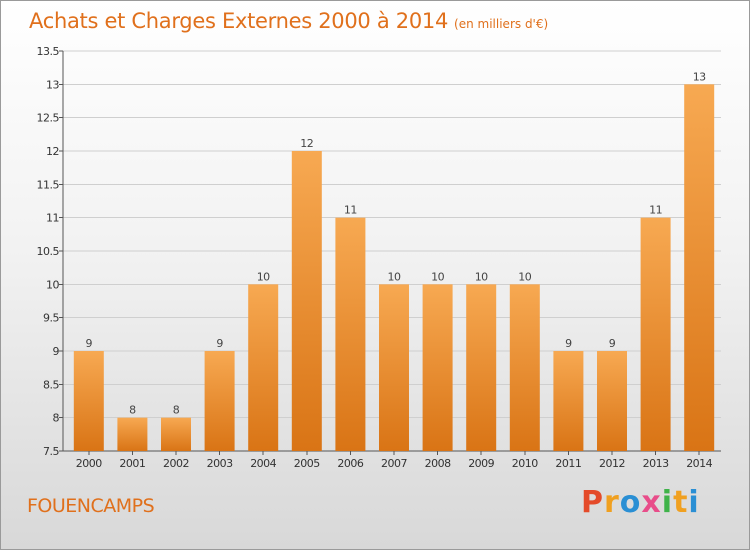 This screenshot has height=550, width=750. I want to click on y-tick-label: 8.5, so click(51, 384).